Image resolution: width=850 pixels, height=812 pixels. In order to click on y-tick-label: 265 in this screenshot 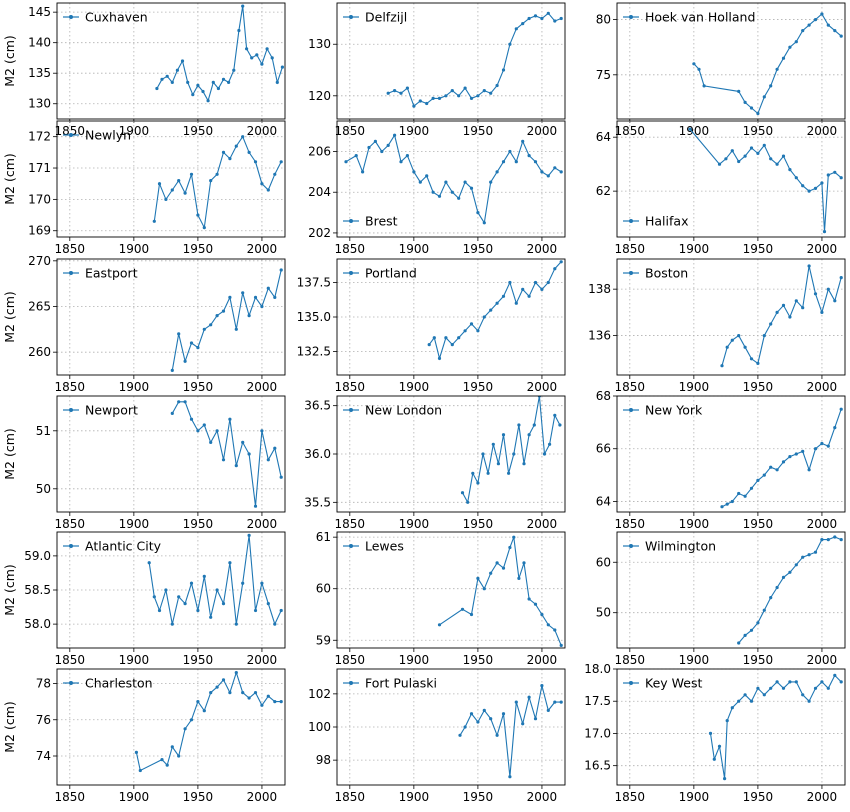, I will do `click(39, 306)`.